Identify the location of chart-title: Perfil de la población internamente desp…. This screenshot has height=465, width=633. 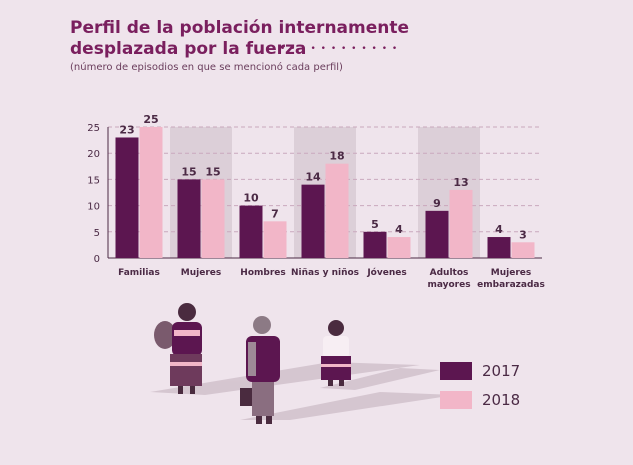
(239, 39).